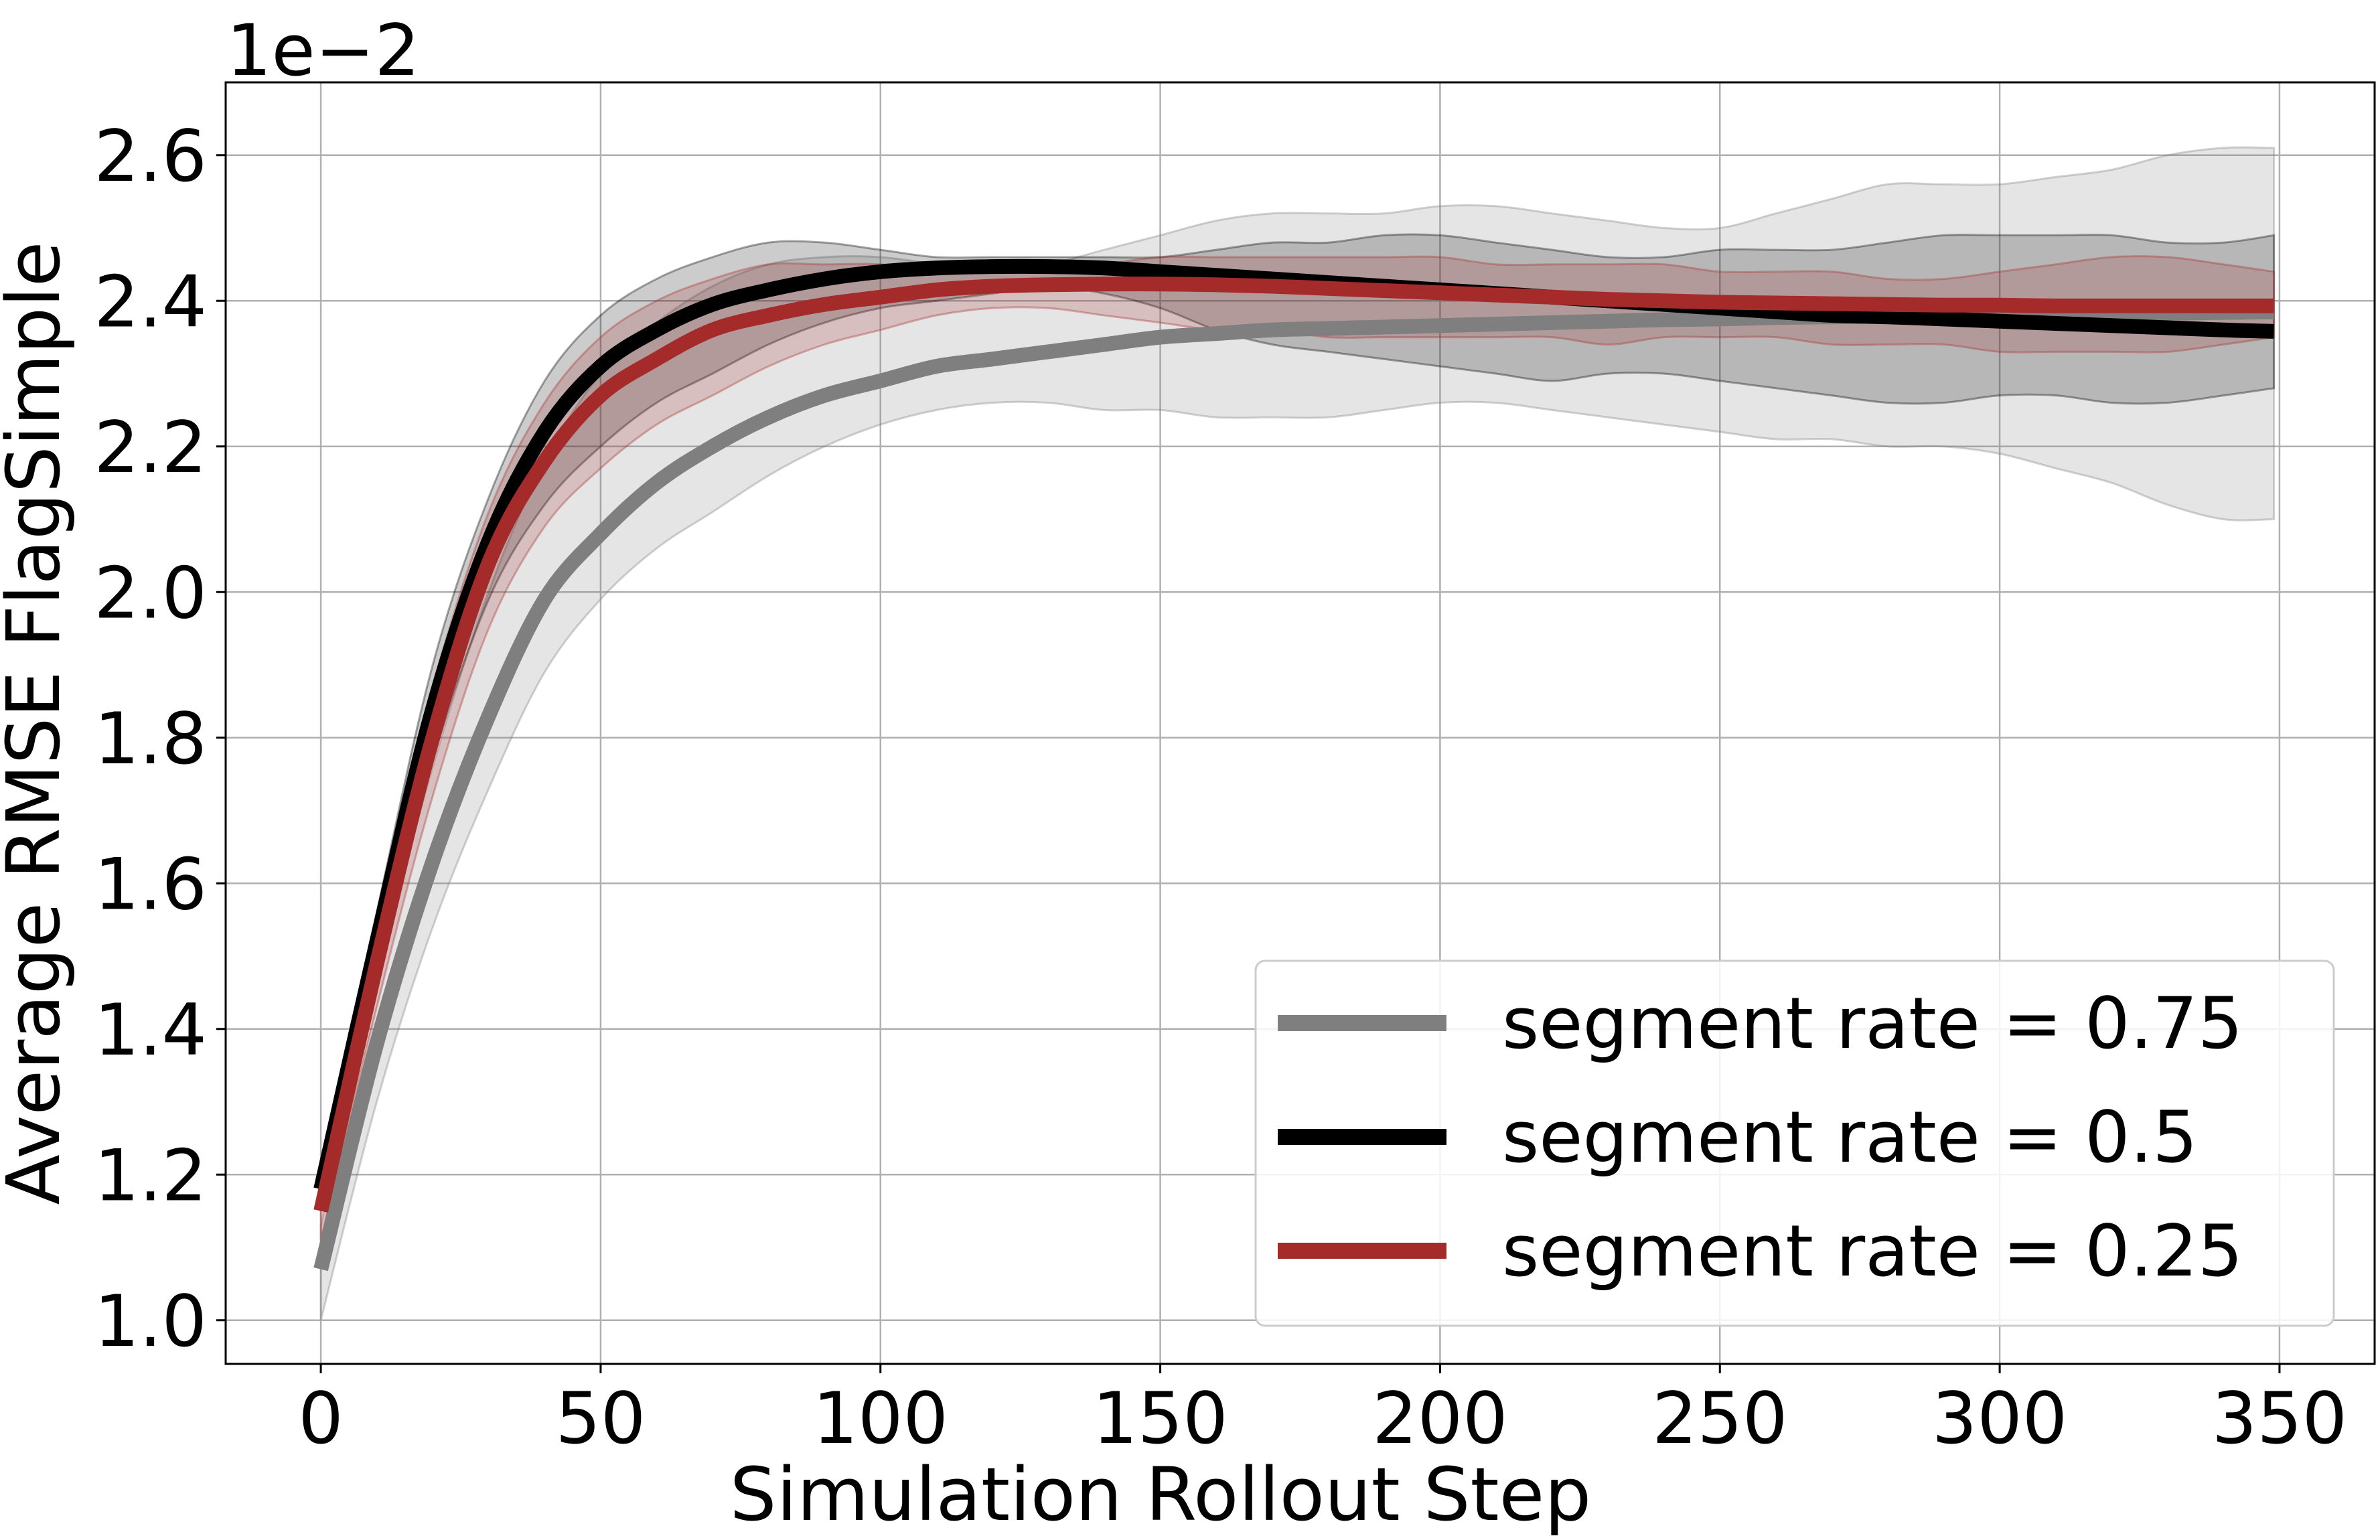 This screenshot has height=1540, width=2380. Describe the element at coordinates (1873, 1023) in the screenshot. I see `legend-label-0-75: segment rate = 0.75` at that location.